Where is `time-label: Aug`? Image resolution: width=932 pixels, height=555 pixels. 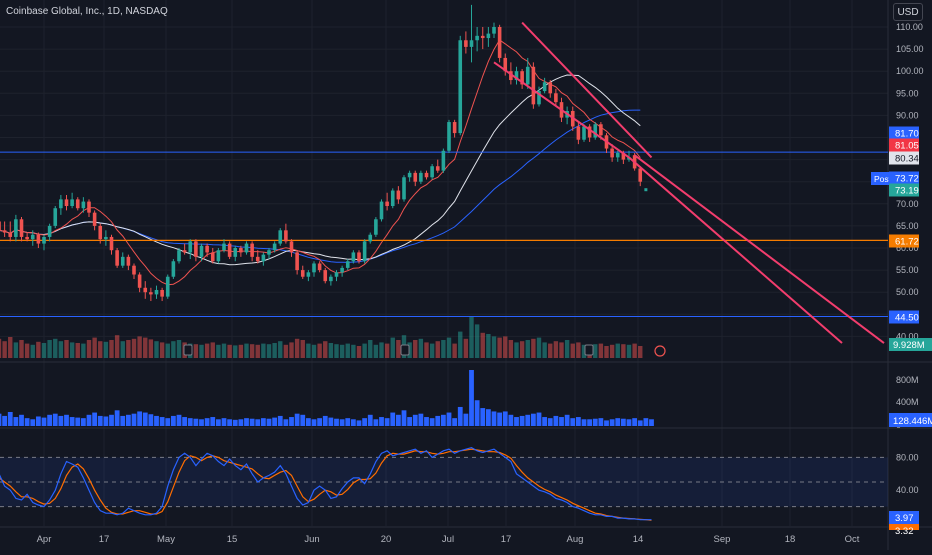 time-label: Aug is located at coordinates (575, 539).